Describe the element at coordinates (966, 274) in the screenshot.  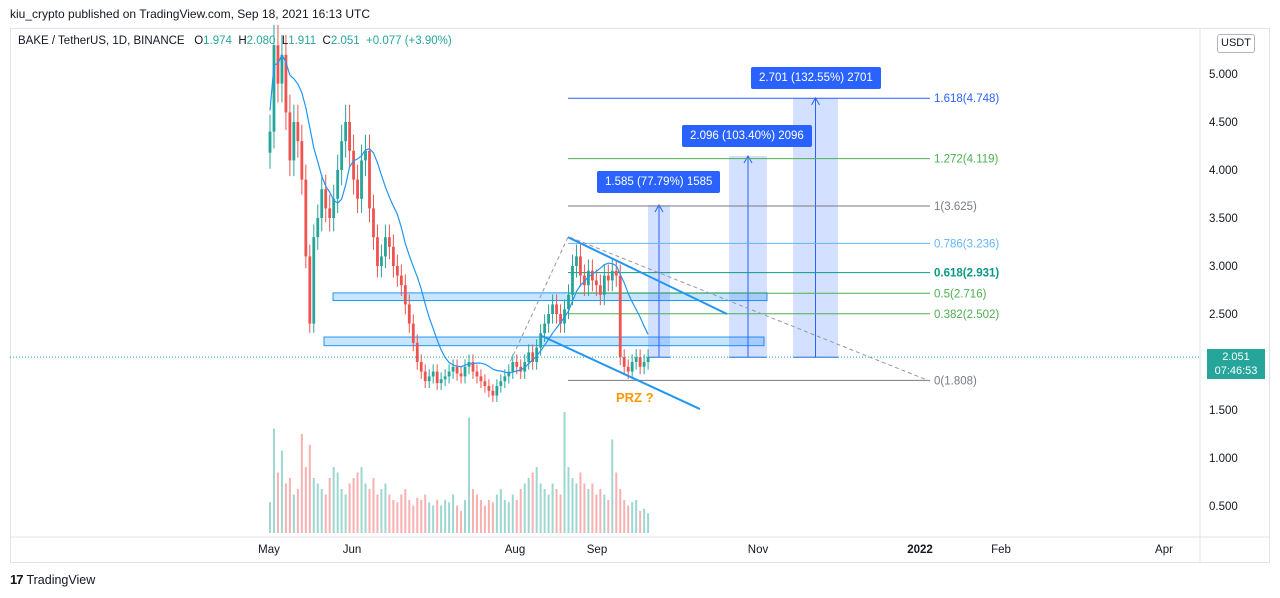
I see `fib-level-label: 0.618(2.931)` at that location.